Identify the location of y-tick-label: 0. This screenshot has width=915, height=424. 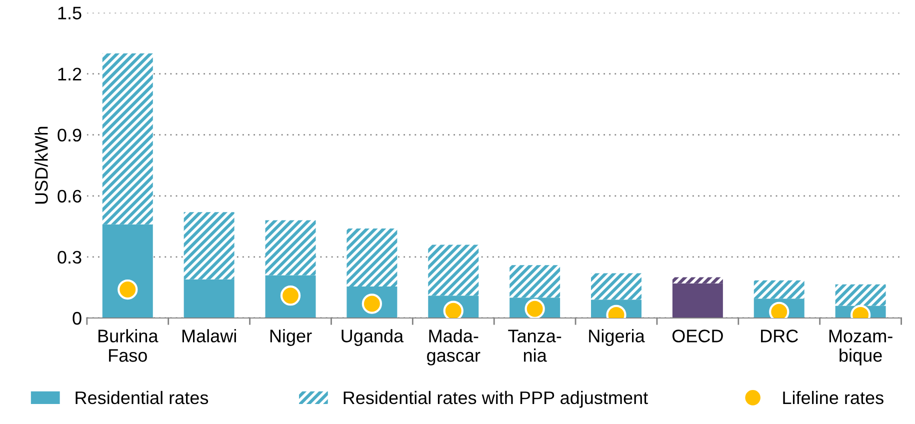
(77, 318).